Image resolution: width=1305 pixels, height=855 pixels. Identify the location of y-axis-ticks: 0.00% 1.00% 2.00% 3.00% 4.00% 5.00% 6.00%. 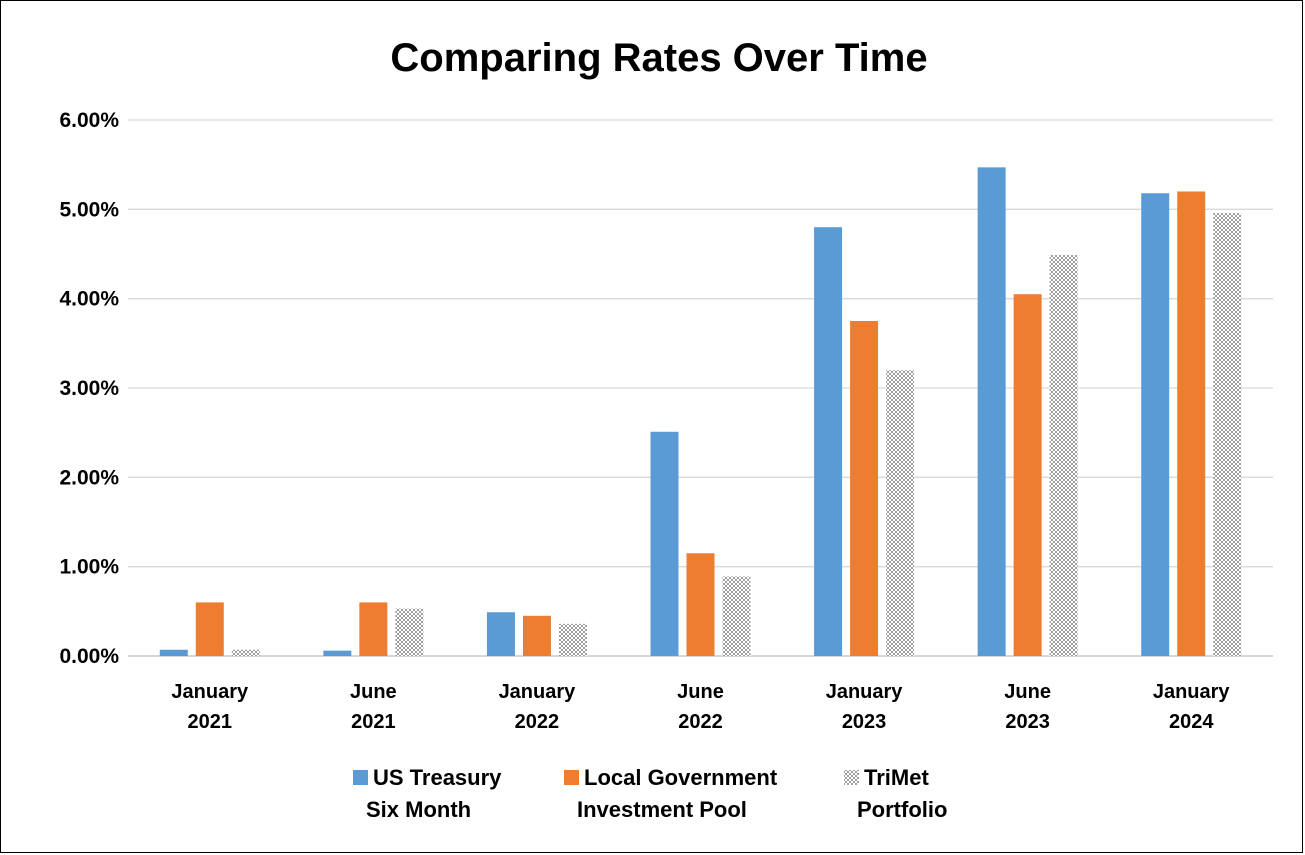
(89, 388).